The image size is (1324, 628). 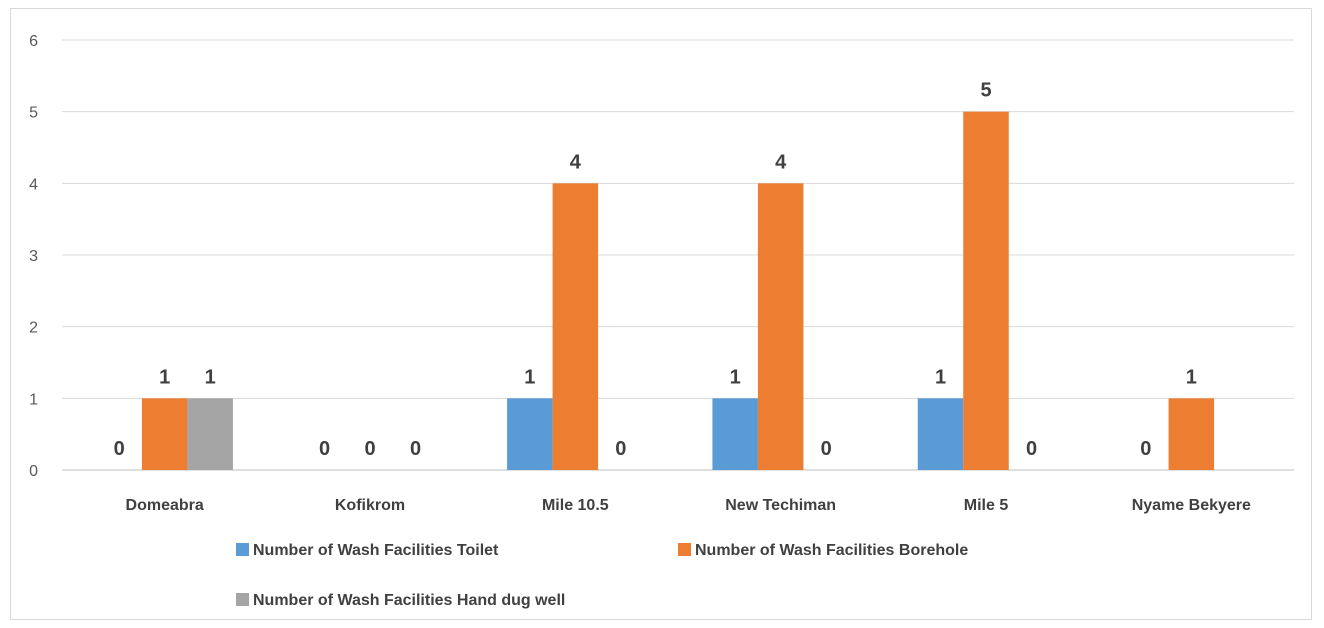 What do you see at coordinates (831, 550) in the screenshot?
I see `legend-label: Number of Wash Facilities Borehole` at bounding box center [831, 550].